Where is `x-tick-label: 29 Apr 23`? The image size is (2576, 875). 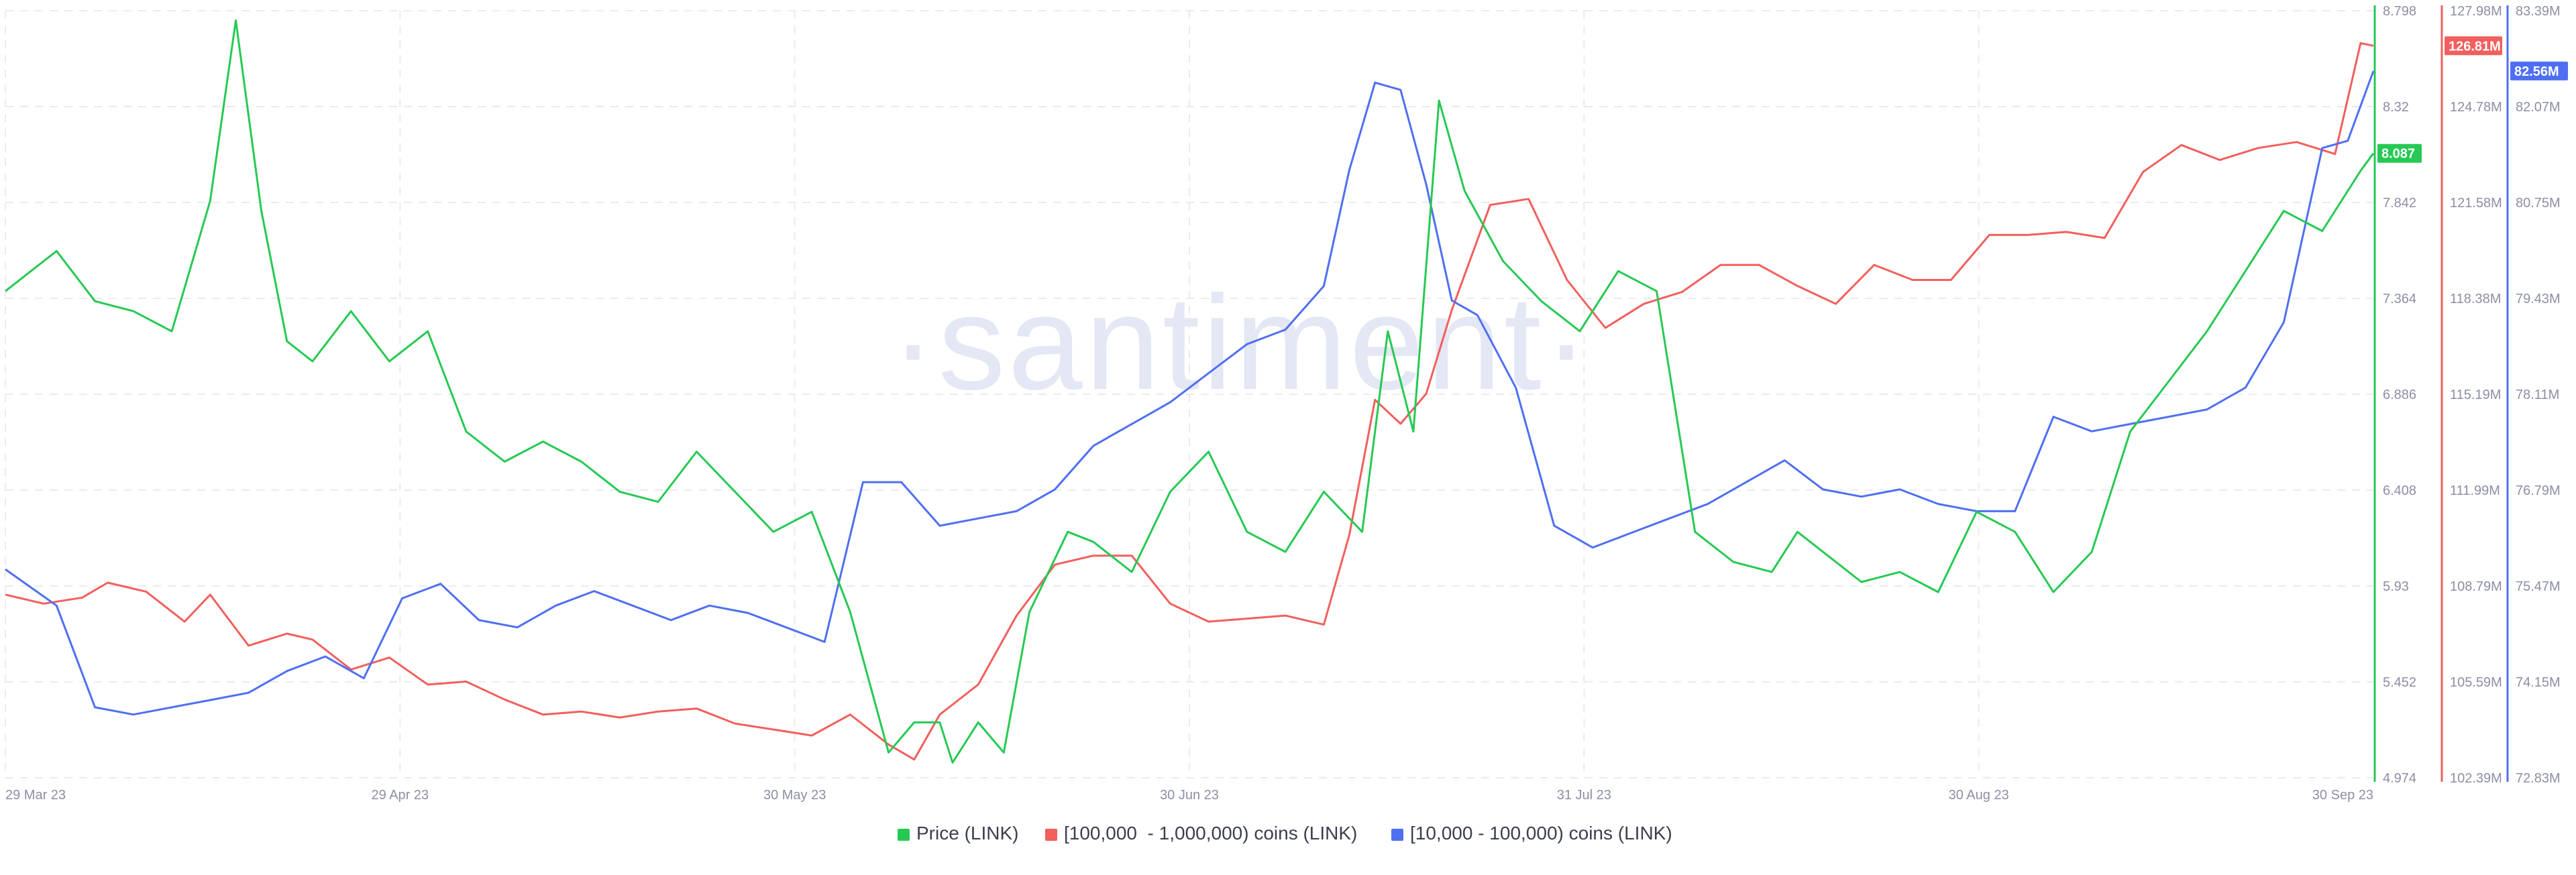
x-tick-label: 29 Apr 23 is located at coordinates (400, 795).